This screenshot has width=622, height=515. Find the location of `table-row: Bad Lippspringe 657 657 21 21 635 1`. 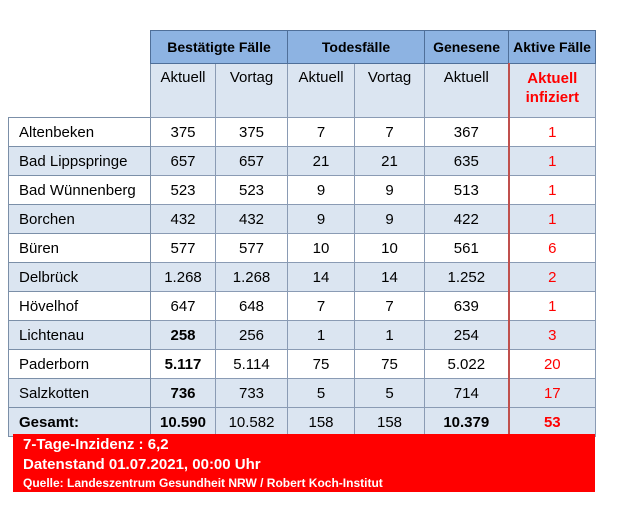

table-row: Bad Lippspringe 657 657 21 21 635 1 is located at coordinates (302, 161).